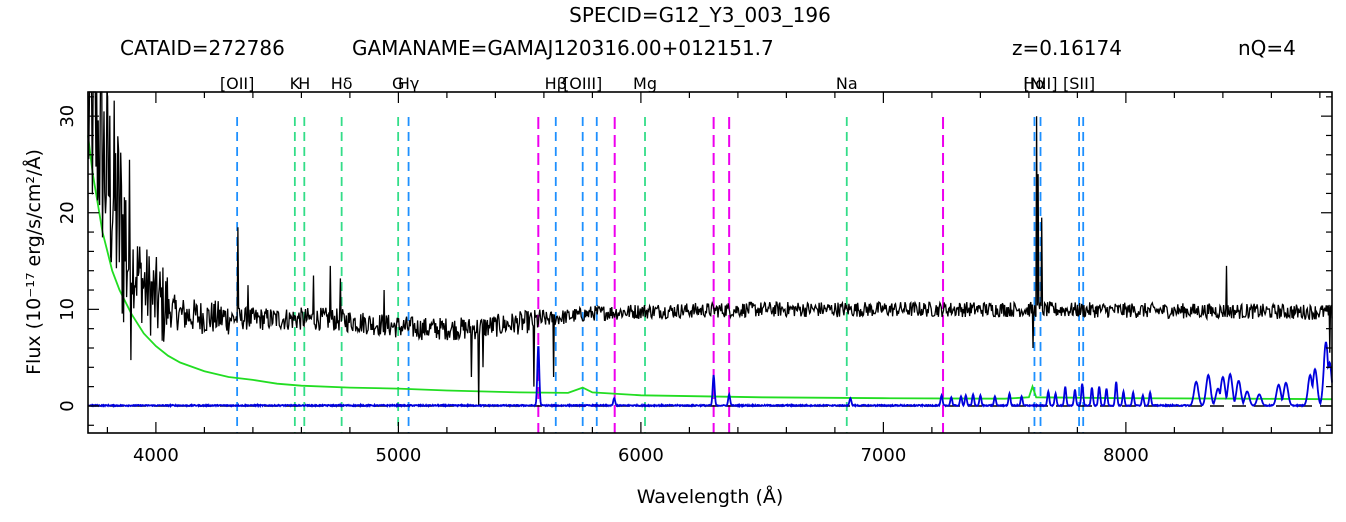  I want to click on quality-label: nQ=4, so click(1267, 48).